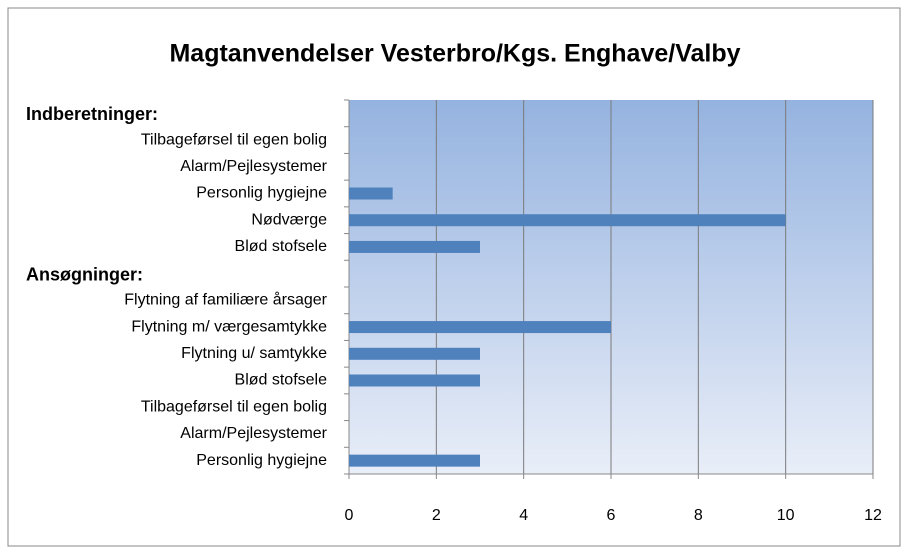  What do you see at coordinates (436, 515) in the screenshot?
I see `x-tick-label: 2` at bounding box center [436, 515].